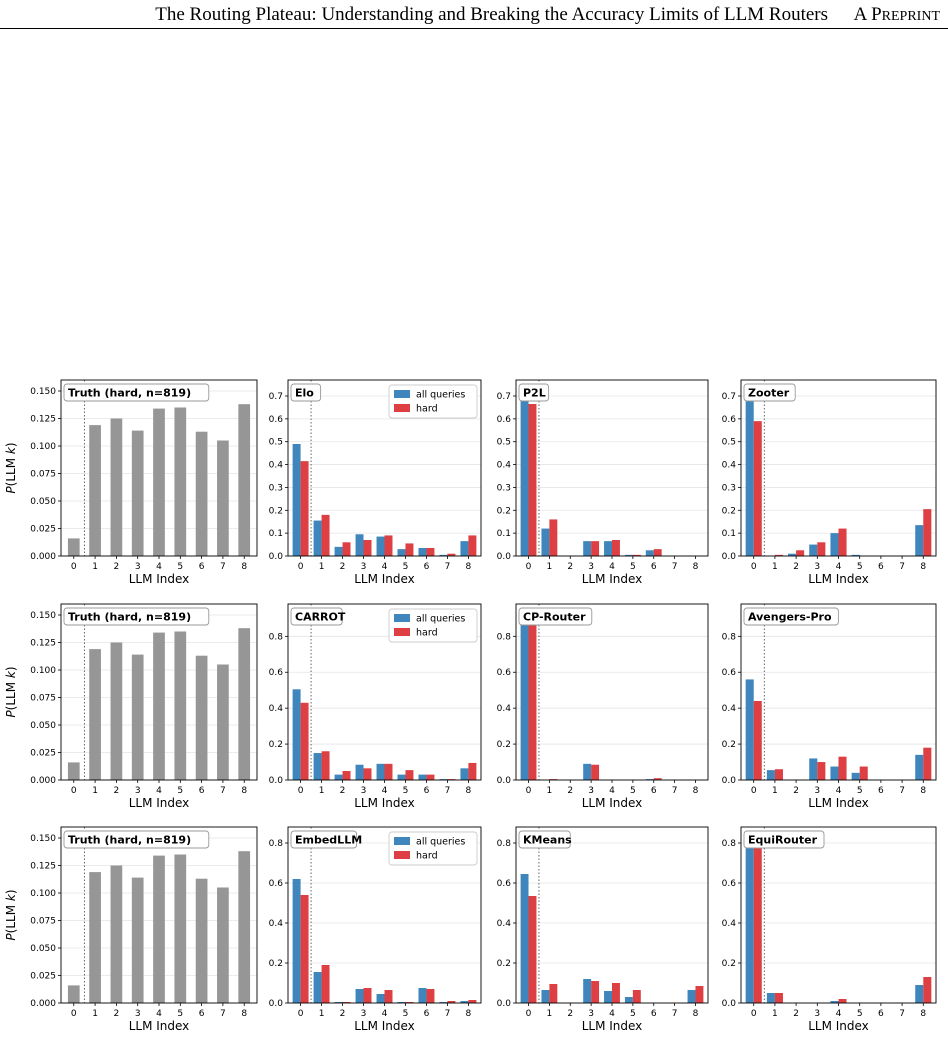 Image resolution: width=948 pixels, height=1037 pixels. Describe the element at coordinates (769, 393) in the screenshot. I see `chart-title: Zooter` at that location.